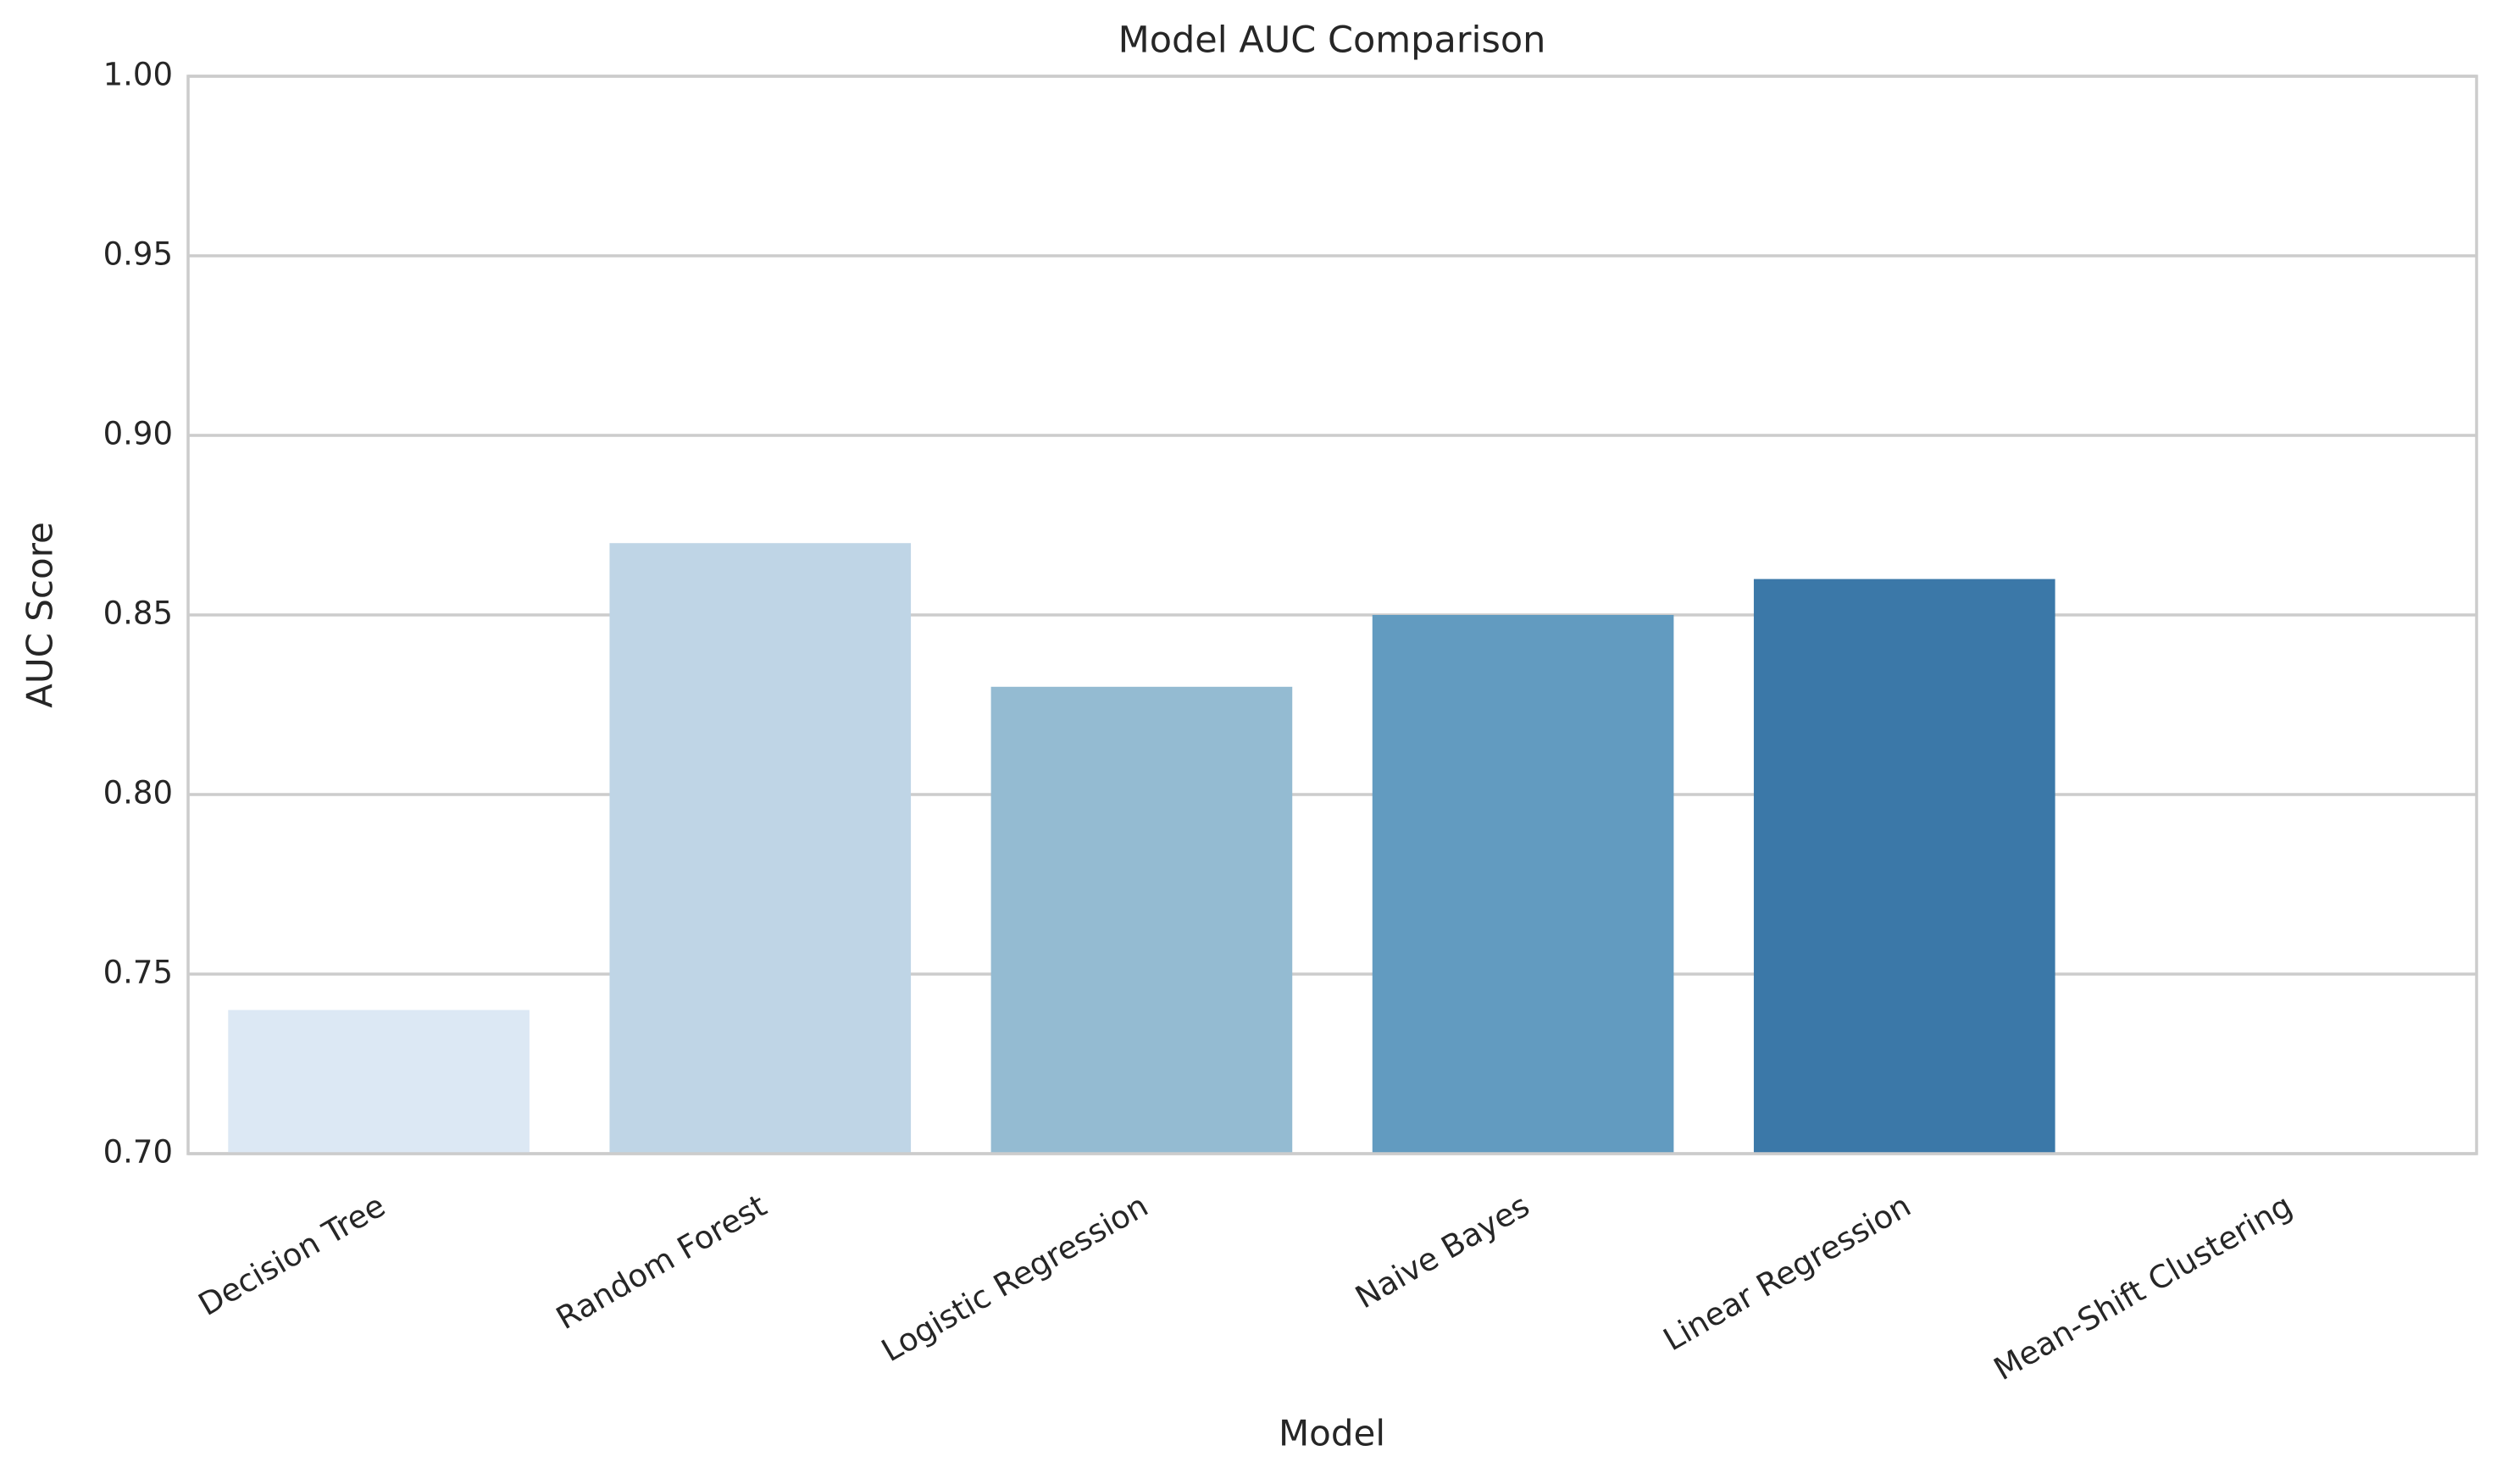 This screenshot has height=1484, width=2502. What do you see at coordinates (138, 254) in the screenshot?
I see `y-tick-label: 0.95` at bounding box center [138, 254].